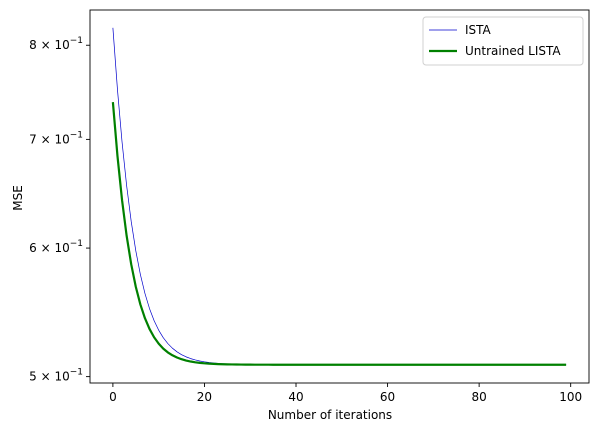 Image resolution: width=602 pixels, height=437 pixels. Describe the element at coordinates (18, 198) in the screenshot. I see `y-axis-label: MSE` at that location.